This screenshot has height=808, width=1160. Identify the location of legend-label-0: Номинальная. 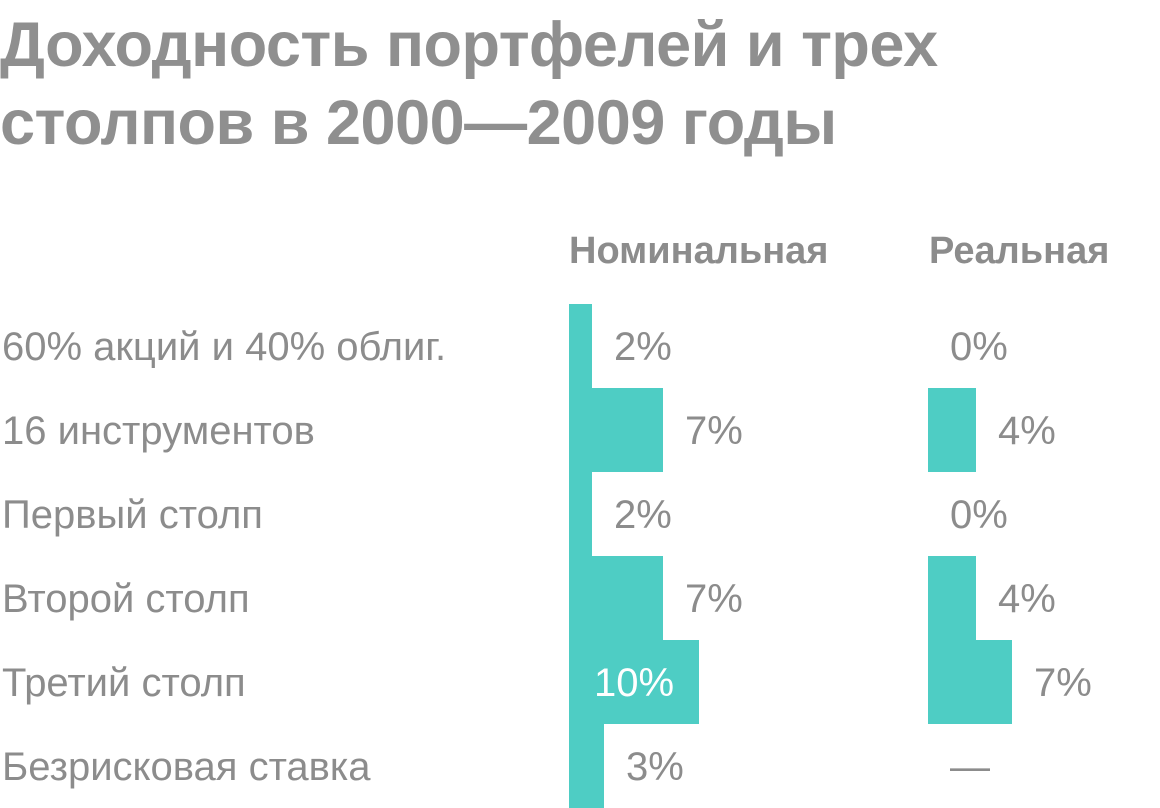
(698, 251).